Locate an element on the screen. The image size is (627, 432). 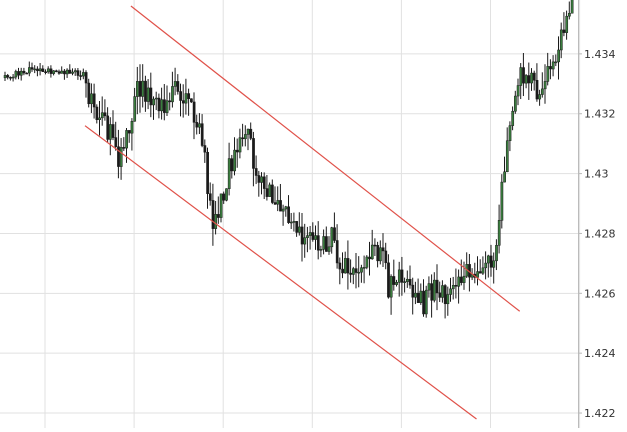
price-axis: 1.434 1.432 1.43 1.428 1.426 1.424 1.422 is located at coordinates (597, 214).